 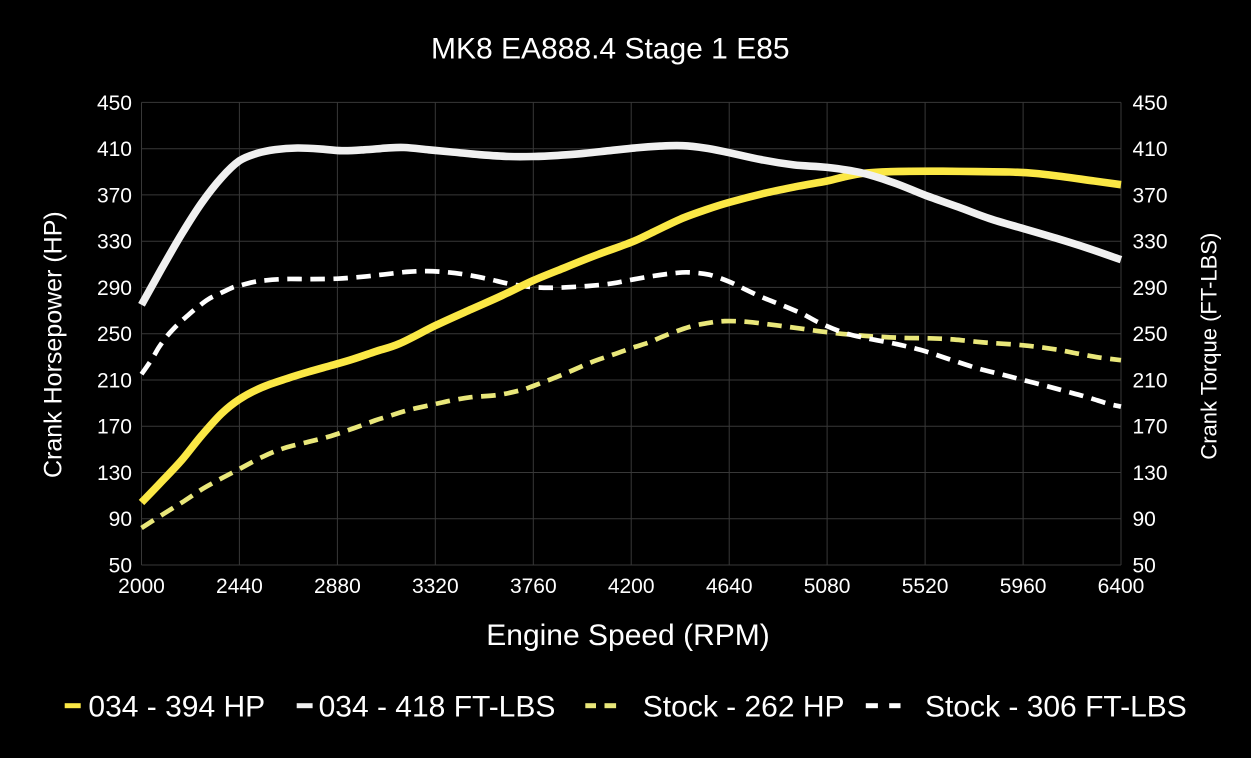 What do you see at coordinates (1023, 586) in the screenshot?
I see `svg-text: 5960` at bounding box center [1023, 586].